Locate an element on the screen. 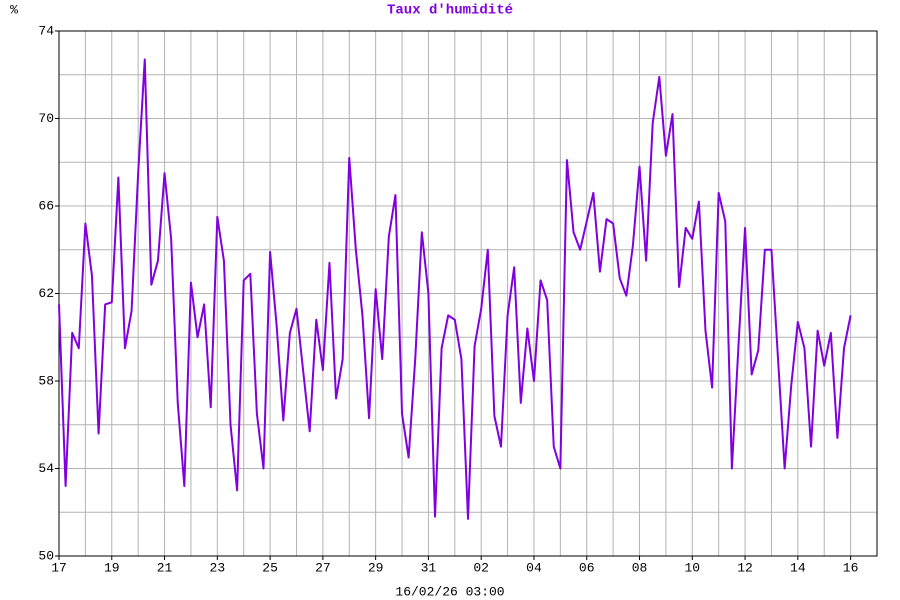 The height and width of the screenshot is (600, 900). y-tick-label: 58 is located at coordinates (46, 380).